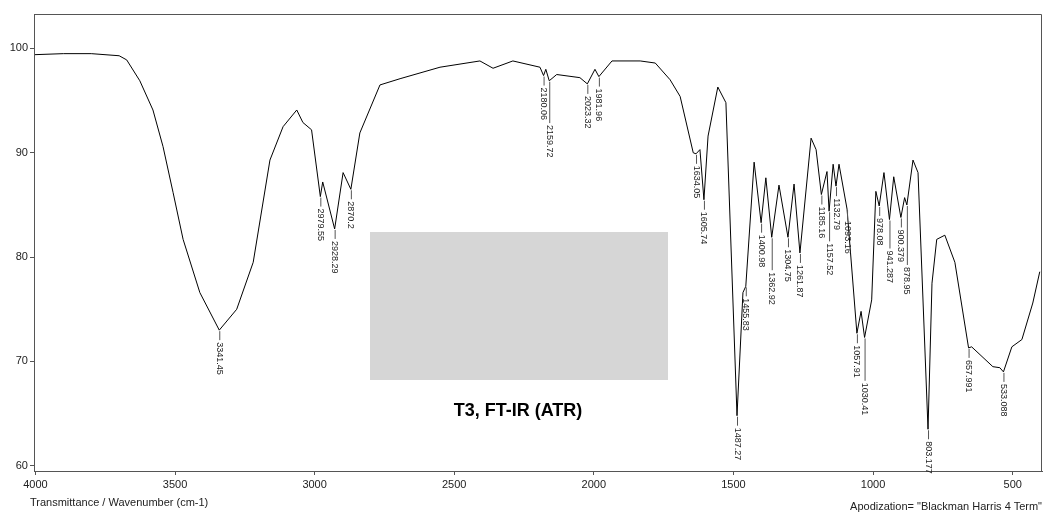  What do you see at coordinates (544, 104) in the screenshot?
I see `annotation: 2180.06` at bounding box center [544, 104].